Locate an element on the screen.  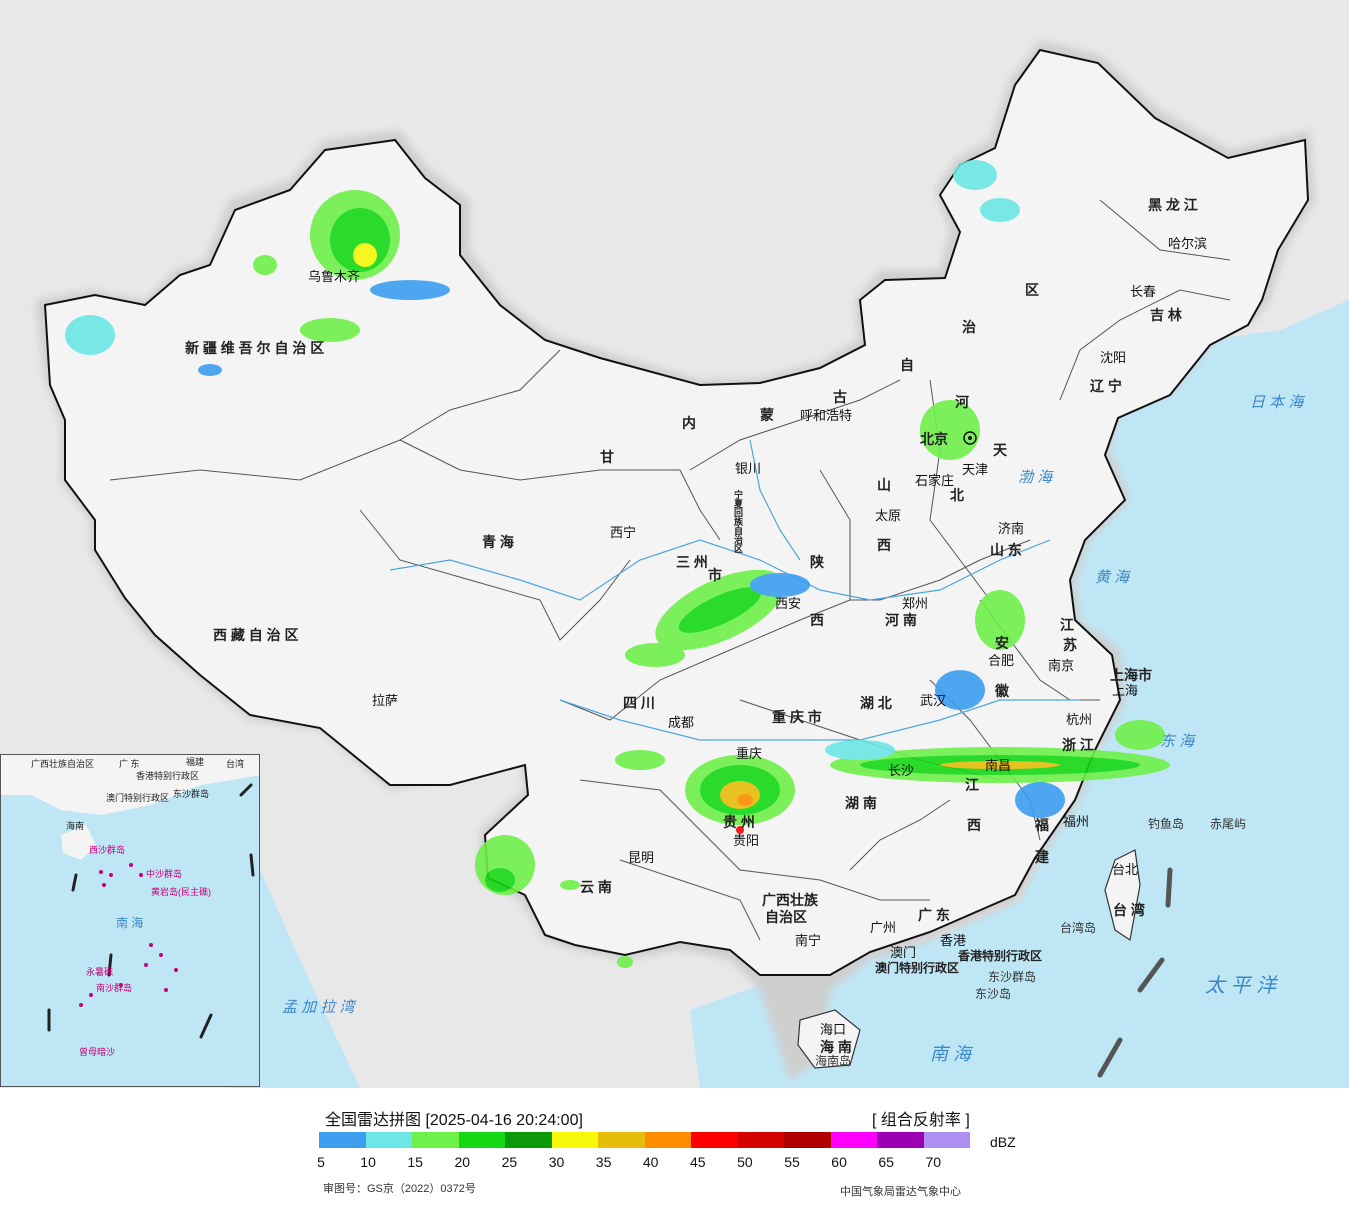
city-label: 贵阳 is located at coordinates (746, 840).